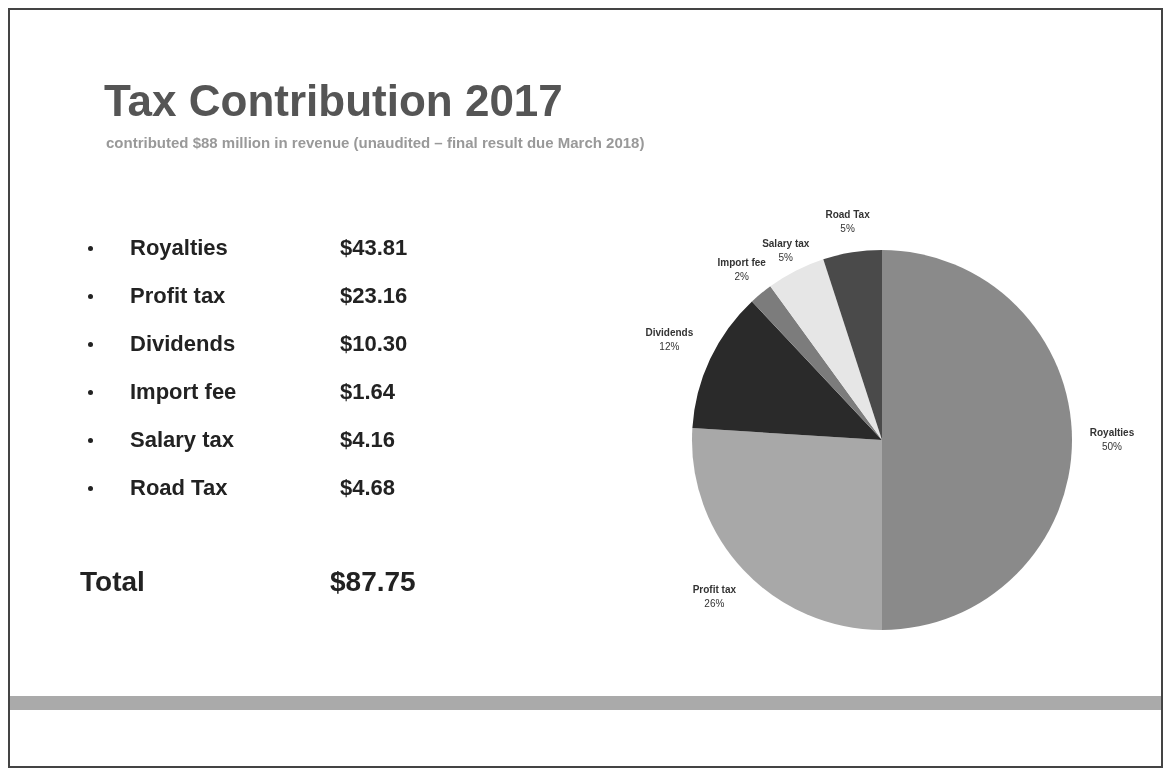 This screenshot has width=1171, height=778. I want to click on slice-label: Profit tax, so click(714, 590).